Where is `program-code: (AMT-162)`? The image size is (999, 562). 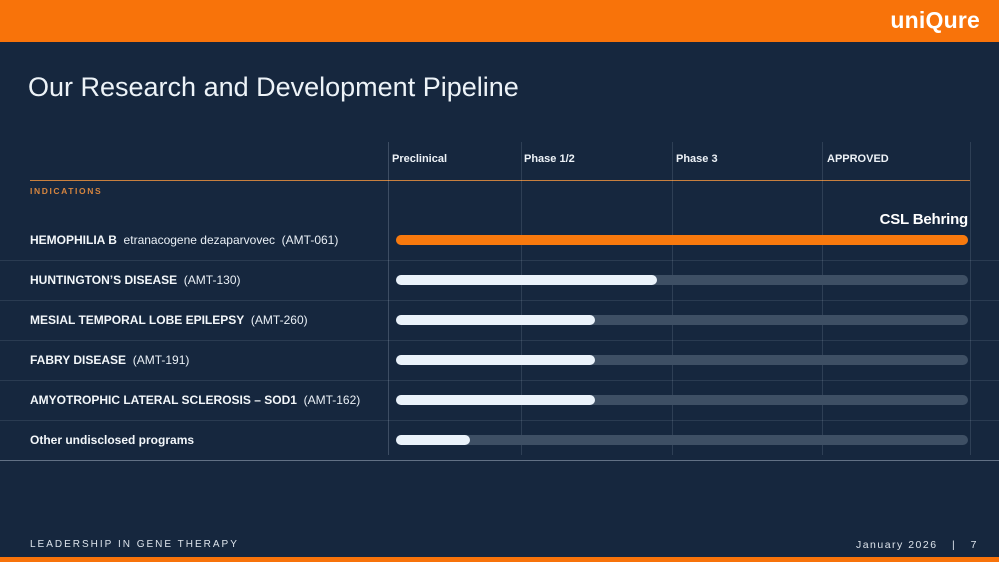 program-code: (AMT-162) is located at coordinates (328, 400).